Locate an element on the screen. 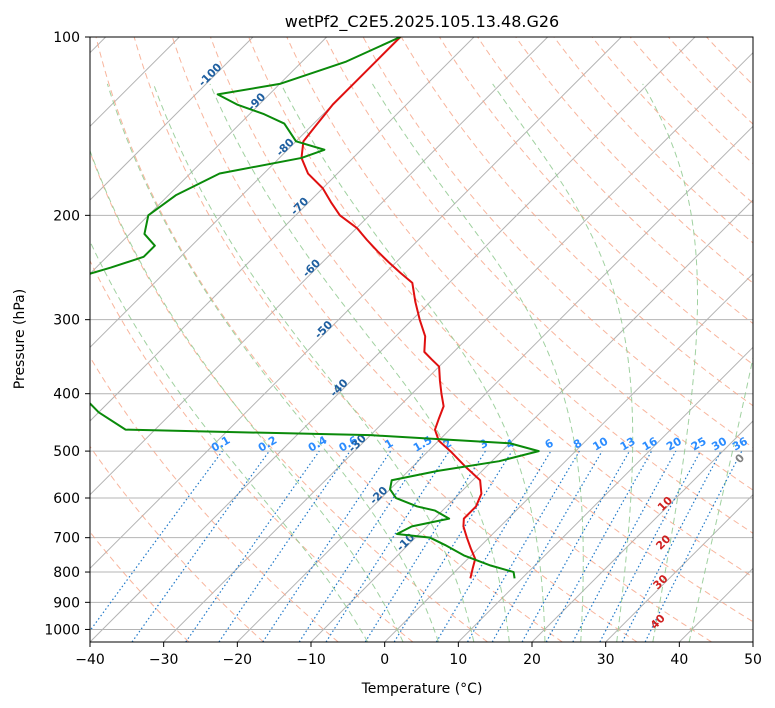 The height and width of the screenshot is (708, 775). moist-adiabat-label: 0 is located at coordinates (740, 458).